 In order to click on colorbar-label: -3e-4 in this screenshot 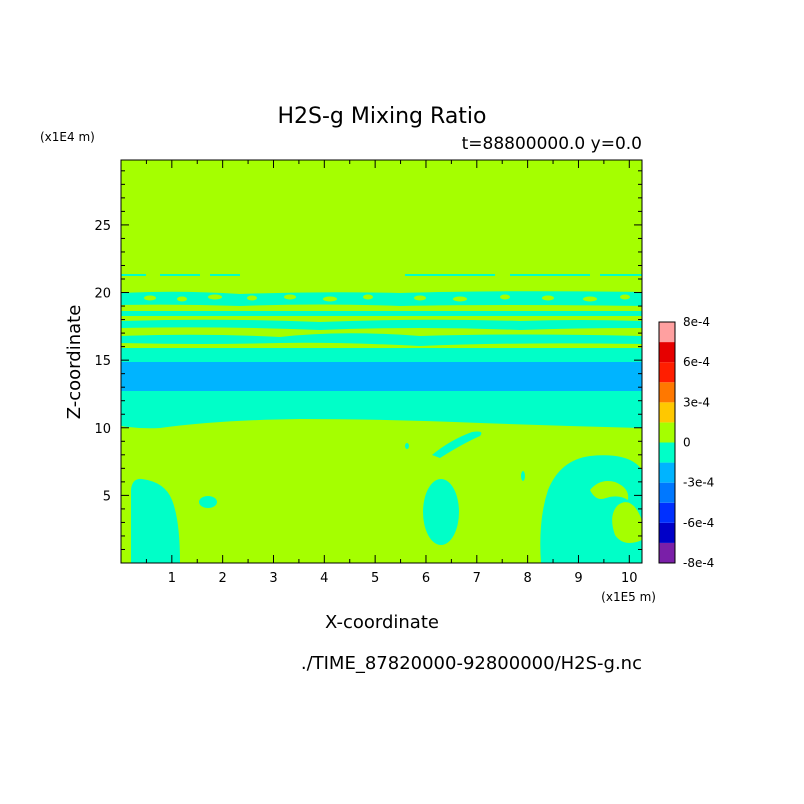, I will do `click(698, 483)`.